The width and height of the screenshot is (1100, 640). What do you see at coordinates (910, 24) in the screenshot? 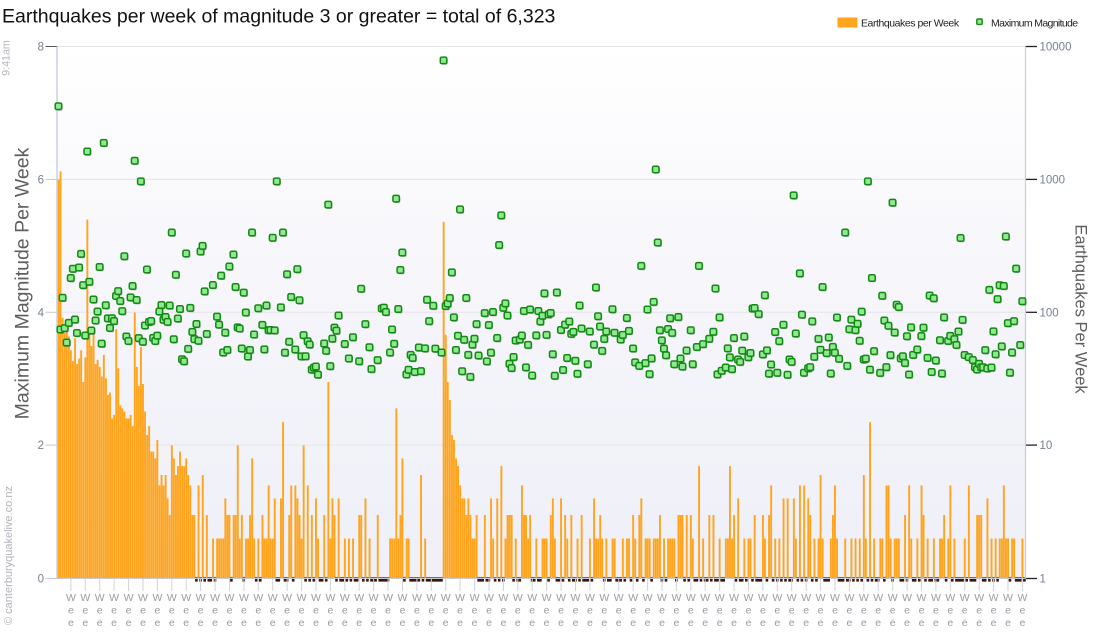
I see `svg-text: Earthquakes per Week` at bounding box center [910, 24].